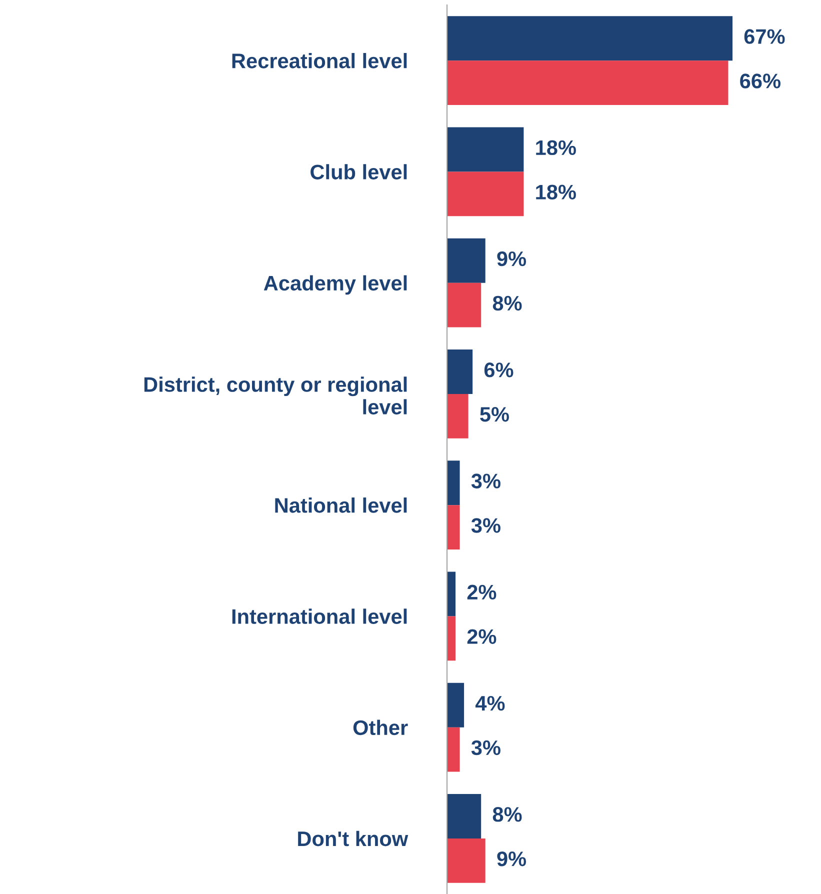 The width and height of the screenshot is (821, 894). What do you see at coordinates (275, 395) in the screenshot?
I see `y-tick-label: District, county or regional level` at bounding box center [275, 395].